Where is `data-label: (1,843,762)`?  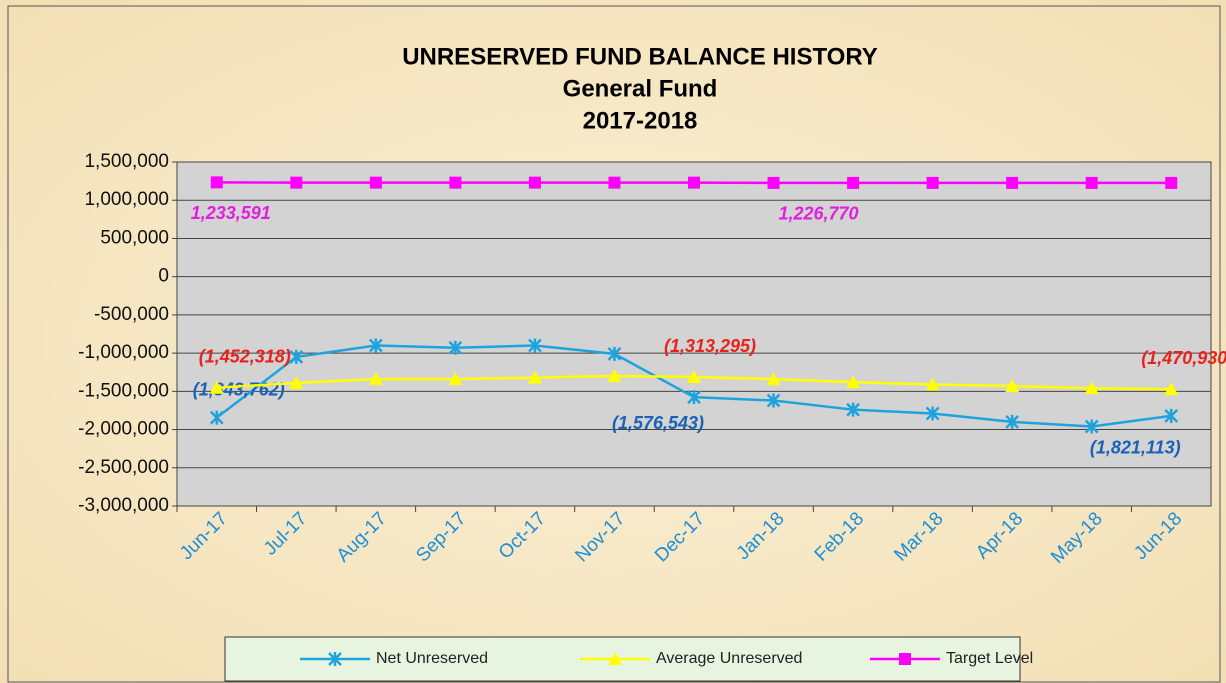 data-label: (1,843,762) is located at coordinates (239, 389).